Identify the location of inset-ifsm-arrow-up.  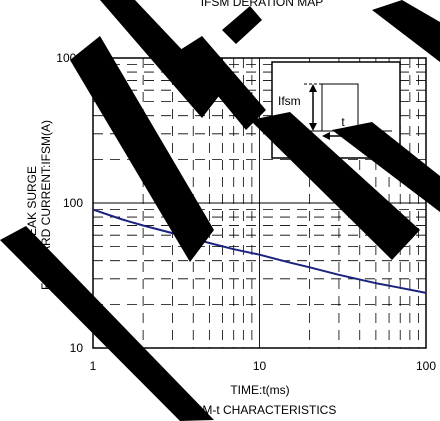
(313, 88).